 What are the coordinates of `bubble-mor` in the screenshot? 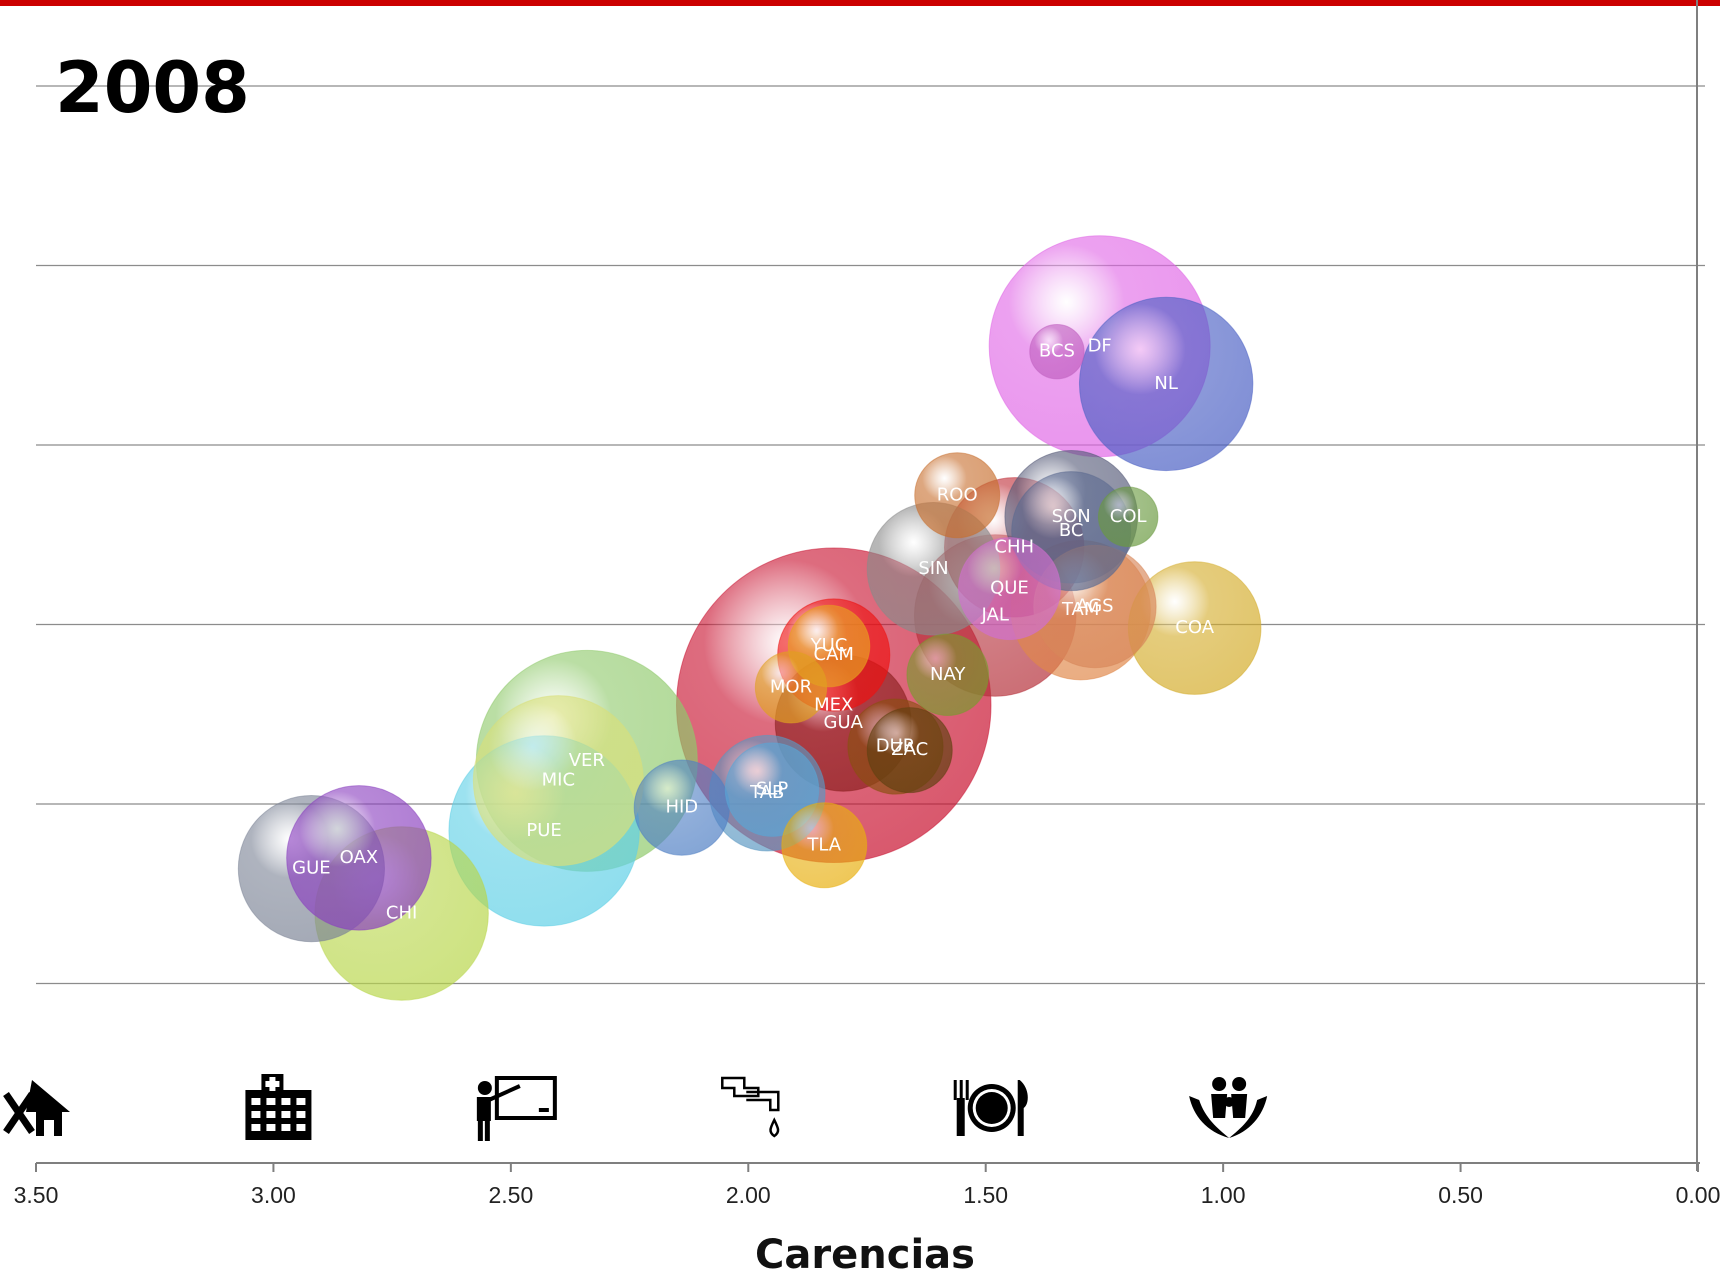 It's located at (791, 687).